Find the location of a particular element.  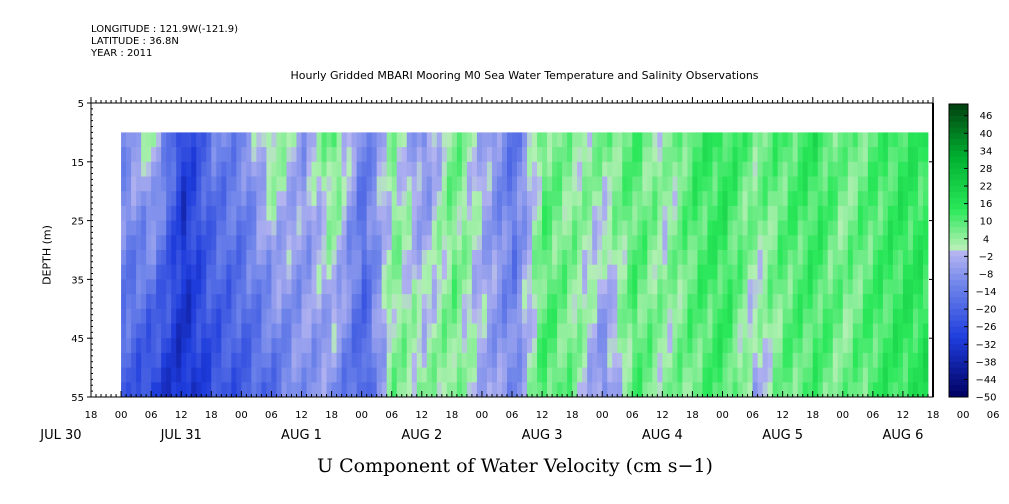

colorbar-label: 10 is located at coordinates (986, 222).